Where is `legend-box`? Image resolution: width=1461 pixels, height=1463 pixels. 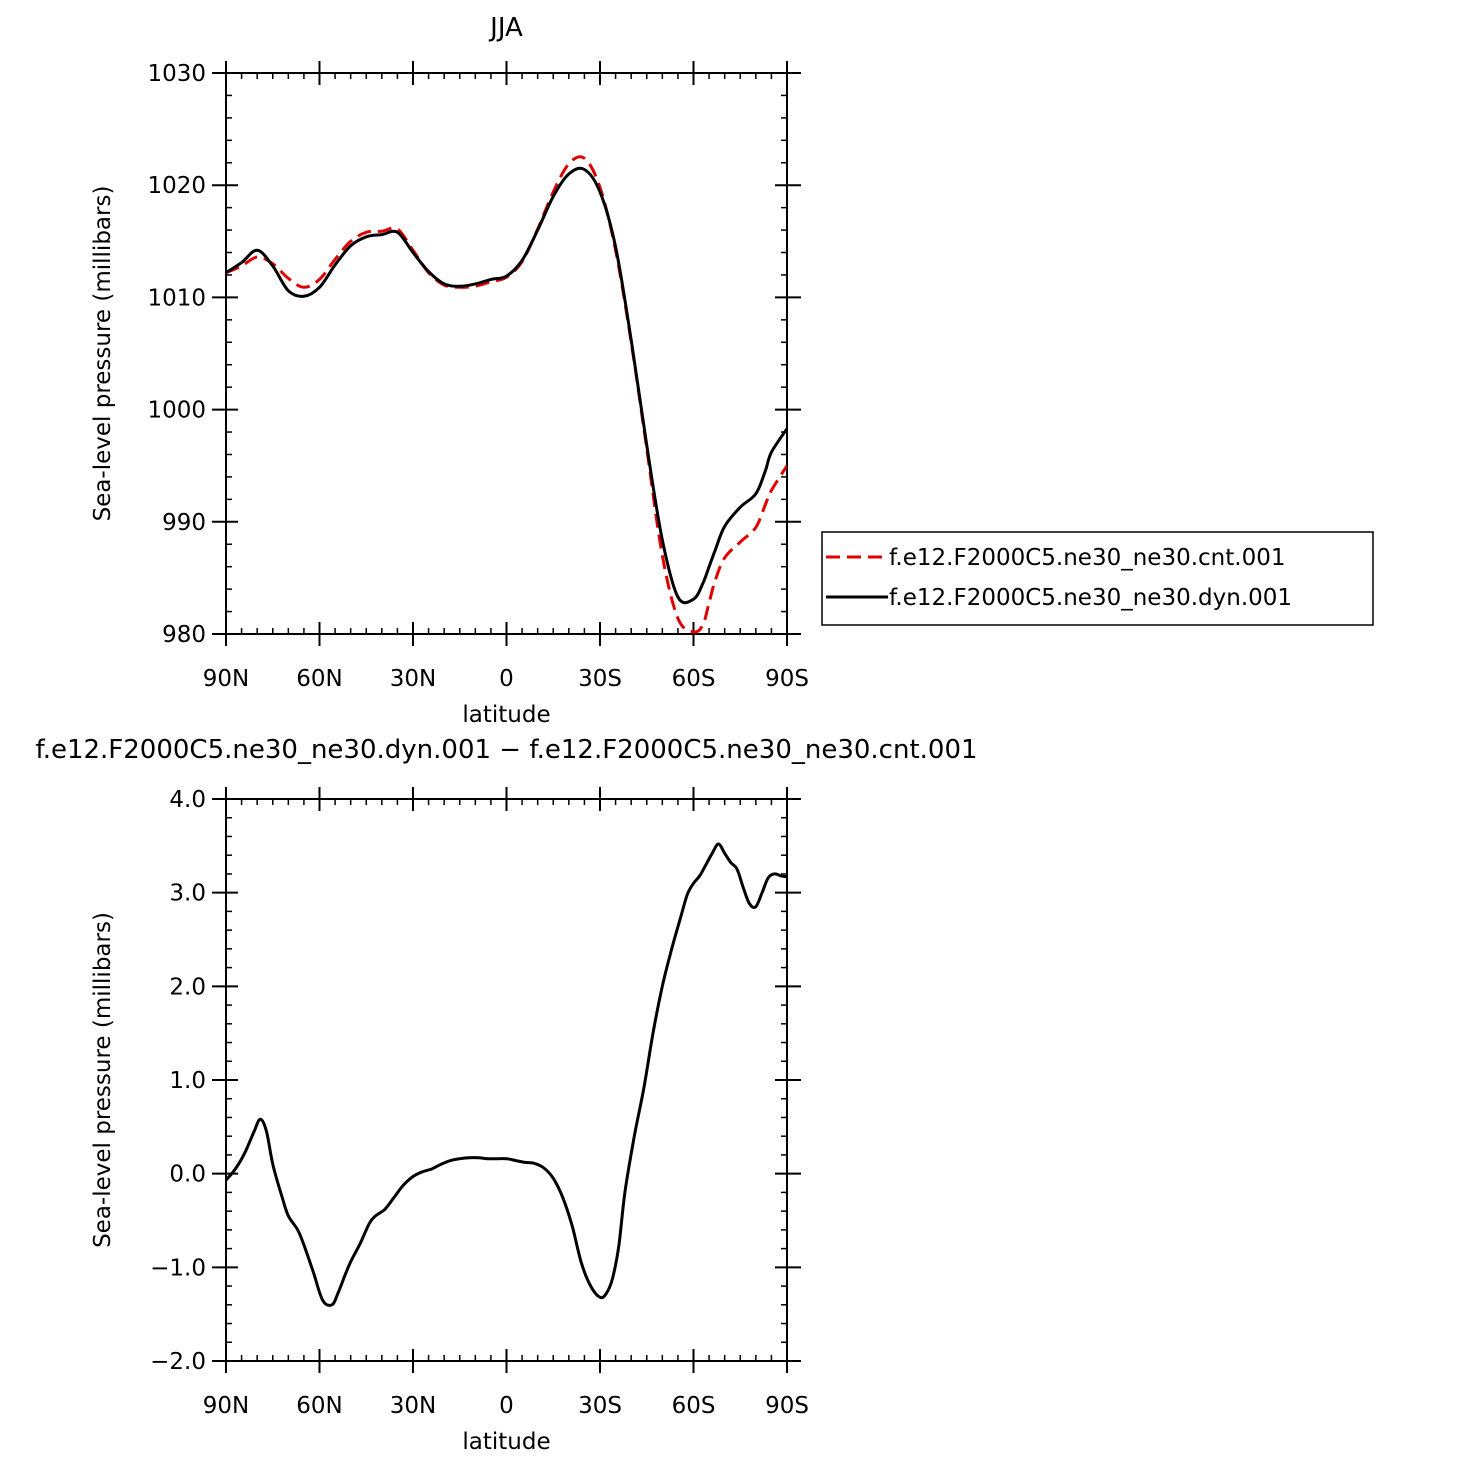
legend-box is located at coordinates (1097, 578).